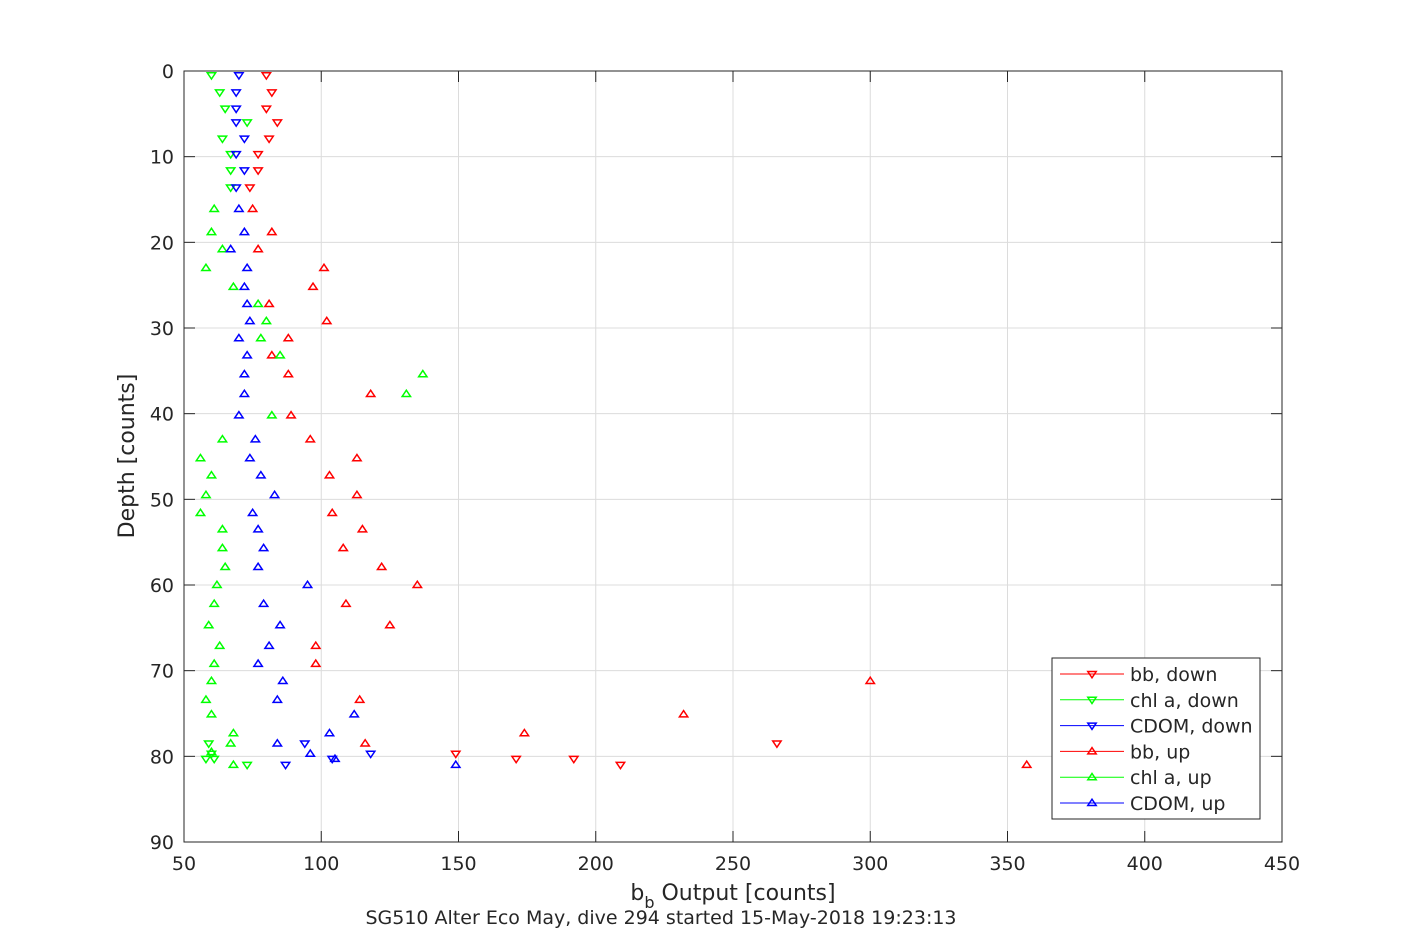  Describe the element at coordinates (1007, 864) in the screenshot. I see `x-tick-label: 350` at that location.